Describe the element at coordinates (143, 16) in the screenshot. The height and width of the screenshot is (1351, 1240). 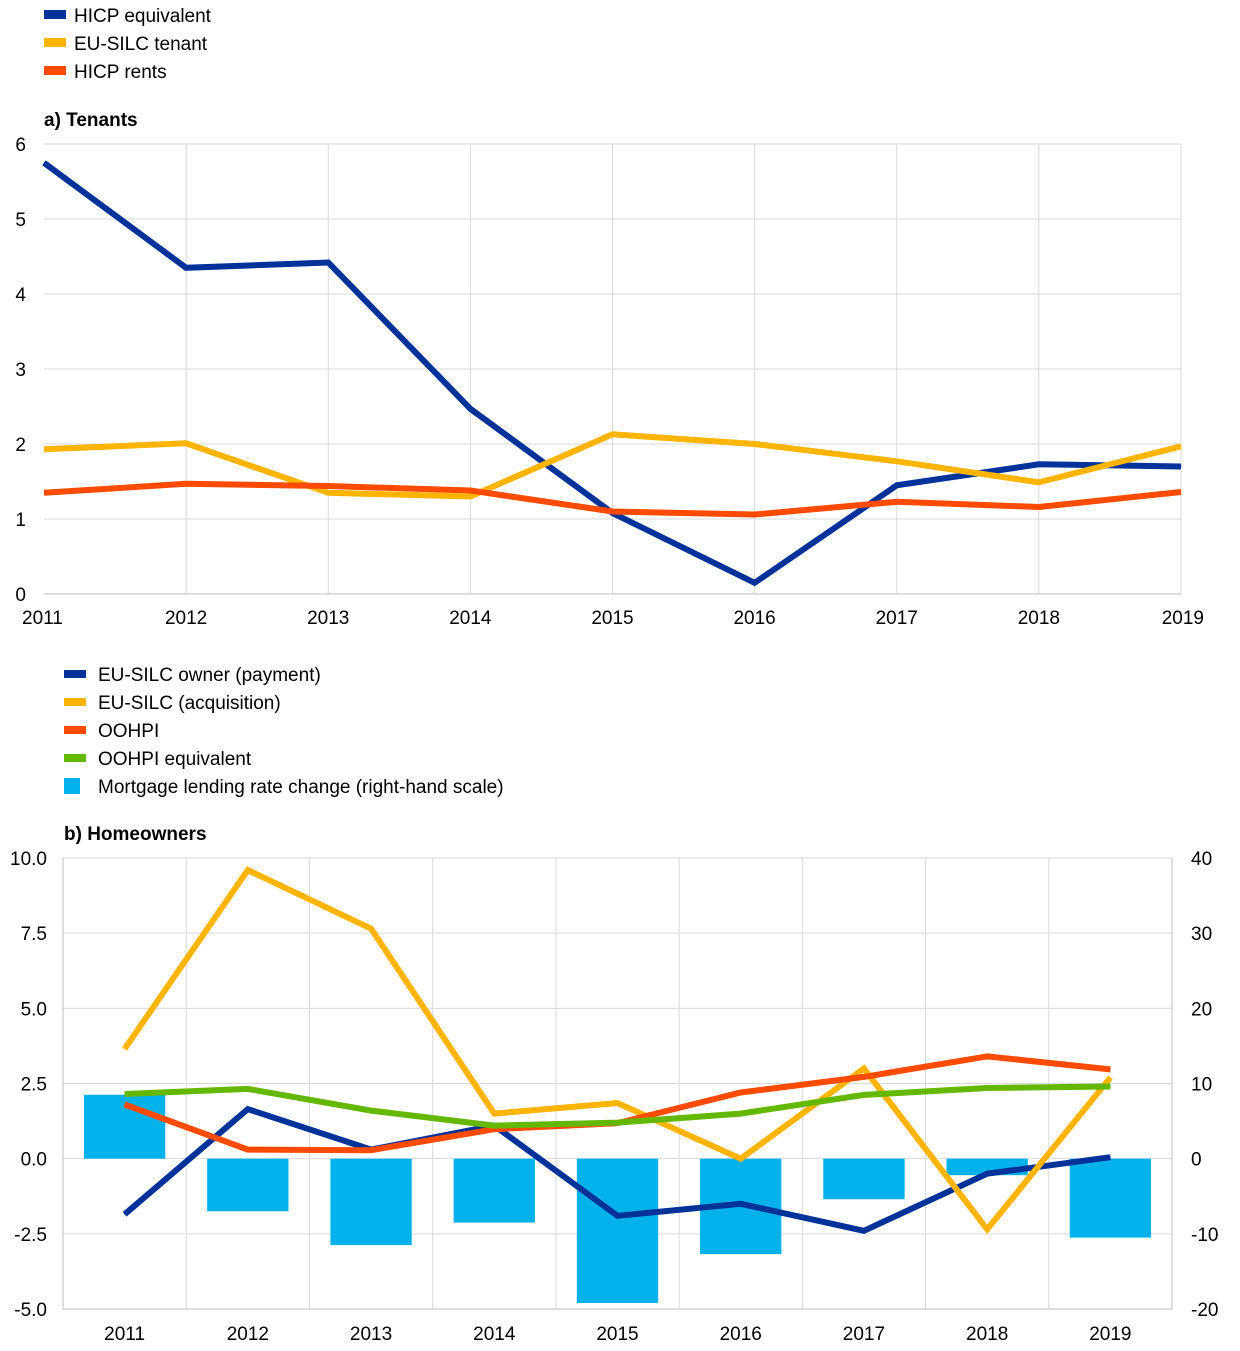
I see `legend-label-a-0: HICP equivalent` at that location.